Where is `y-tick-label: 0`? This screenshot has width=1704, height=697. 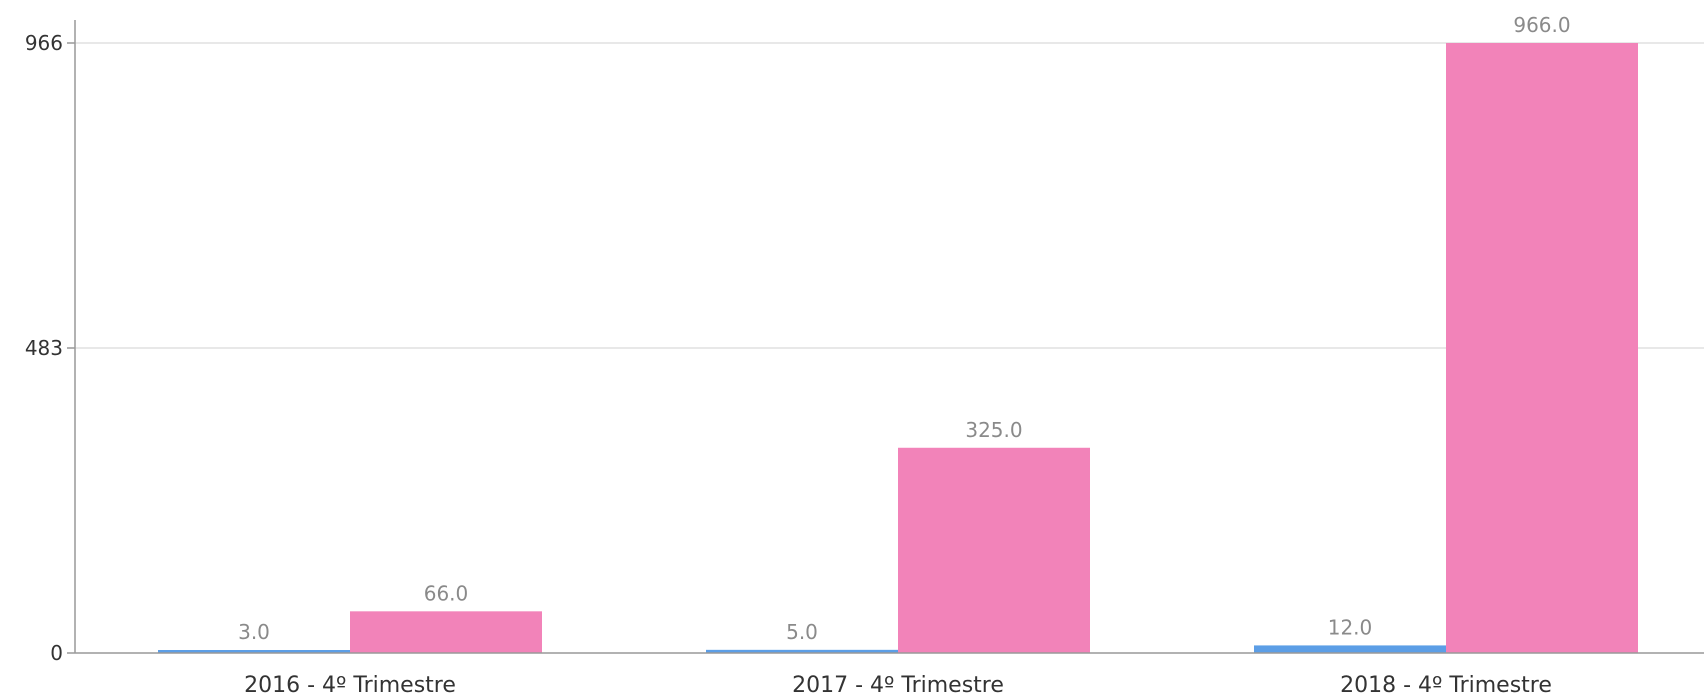
y-tick-label: 0 is located at coordinates (56, 653).